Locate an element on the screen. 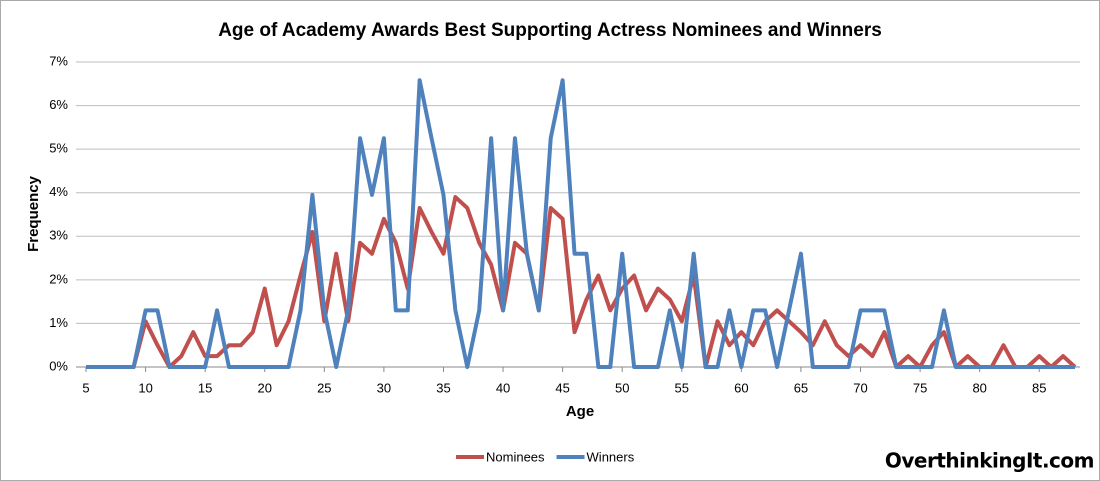 This screenshot has height=481, width=1100. x-tick-label: 55 is located at coordinates (682, 387).